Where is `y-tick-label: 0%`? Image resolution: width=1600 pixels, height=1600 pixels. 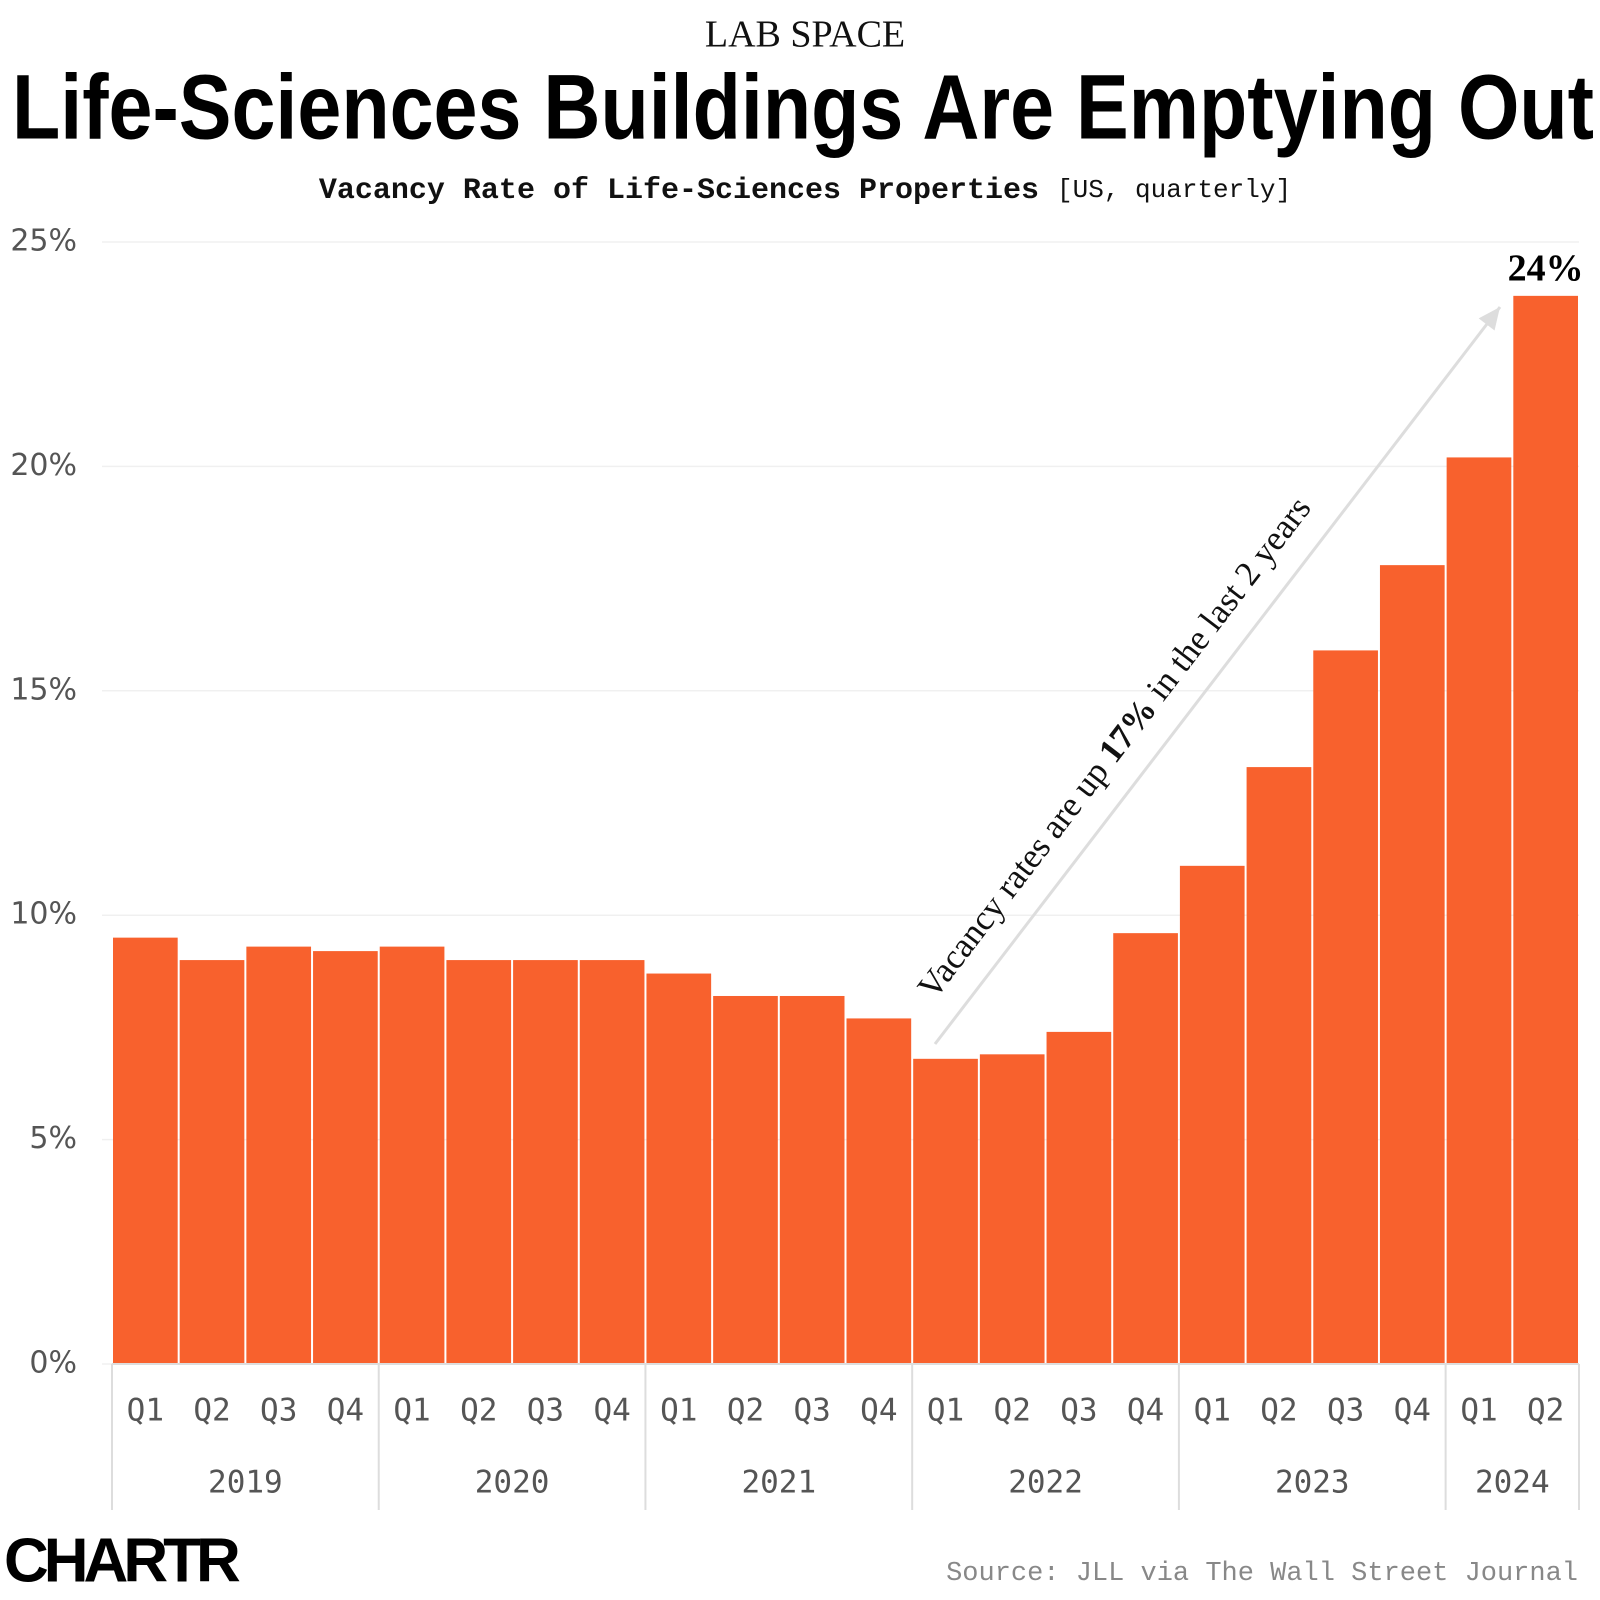 y-tick-label: 0% is located at coordinates (53, 1363).